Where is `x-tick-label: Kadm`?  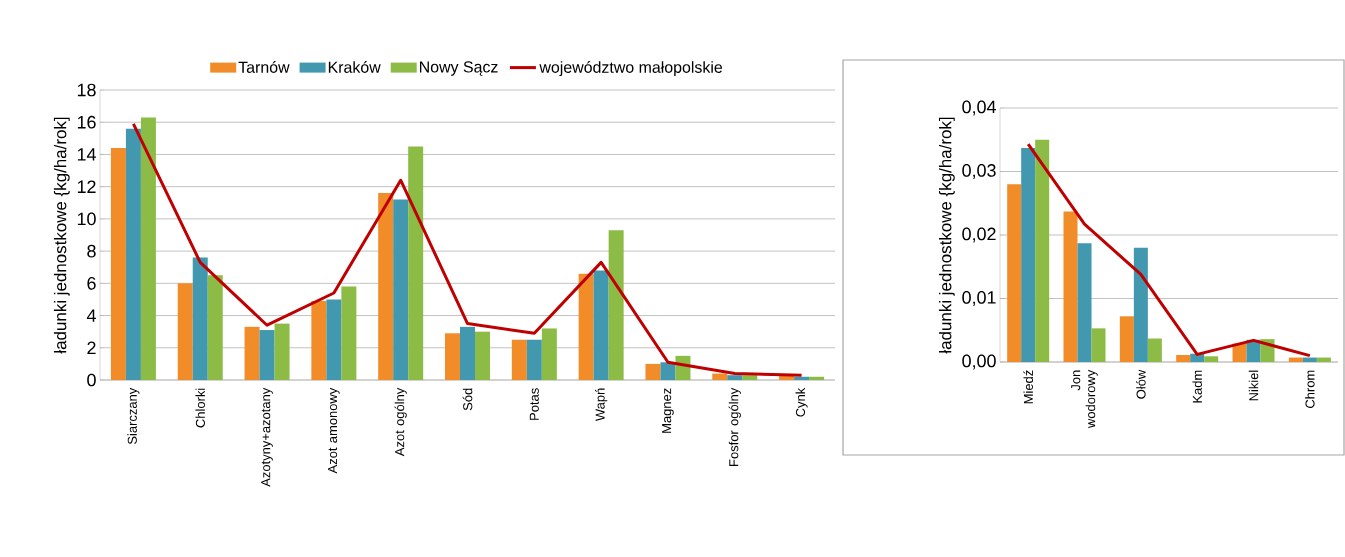 x-tick-label: Kadm is located at coordinates (1197, 386).